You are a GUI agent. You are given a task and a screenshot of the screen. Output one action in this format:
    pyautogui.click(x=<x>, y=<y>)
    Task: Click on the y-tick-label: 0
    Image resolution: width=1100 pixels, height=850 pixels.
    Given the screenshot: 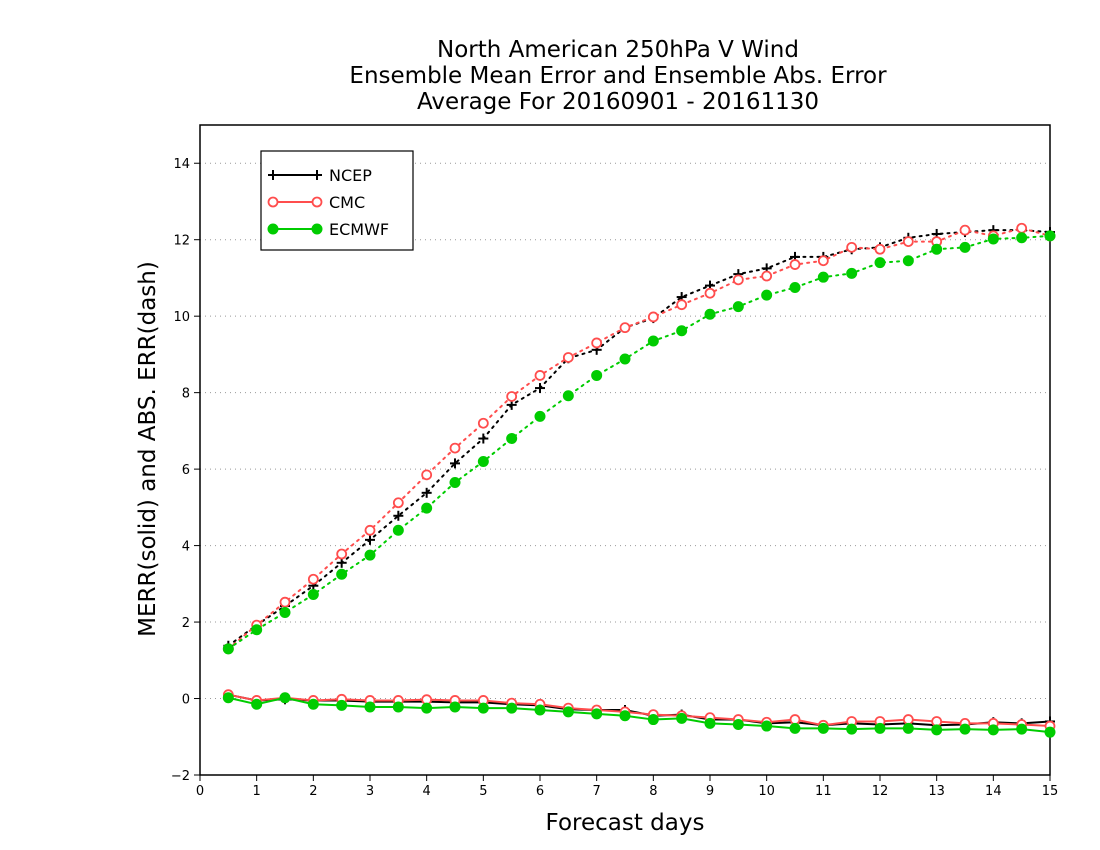 What is the action you would take?
    pyautogui.click(x=186, y=700)
    